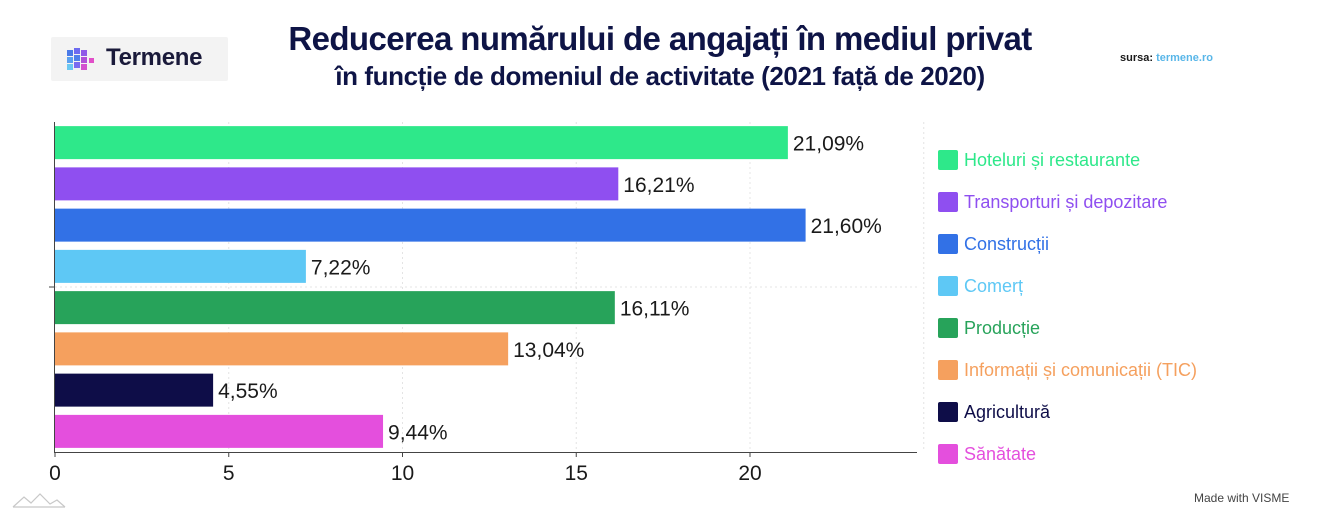 This screenshot has height=520, width=1320. What do you see at coordinates (1000, 453) in the screenshot?
I see `legend-label: Sănătate` at bounding box center [1000, 453].